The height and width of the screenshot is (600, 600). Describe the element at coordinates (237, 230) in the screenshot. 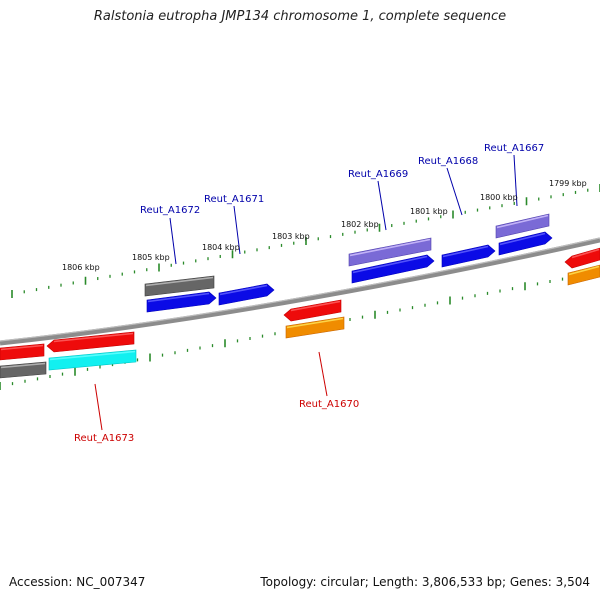

I see `leader-reut-a1671` at that location.